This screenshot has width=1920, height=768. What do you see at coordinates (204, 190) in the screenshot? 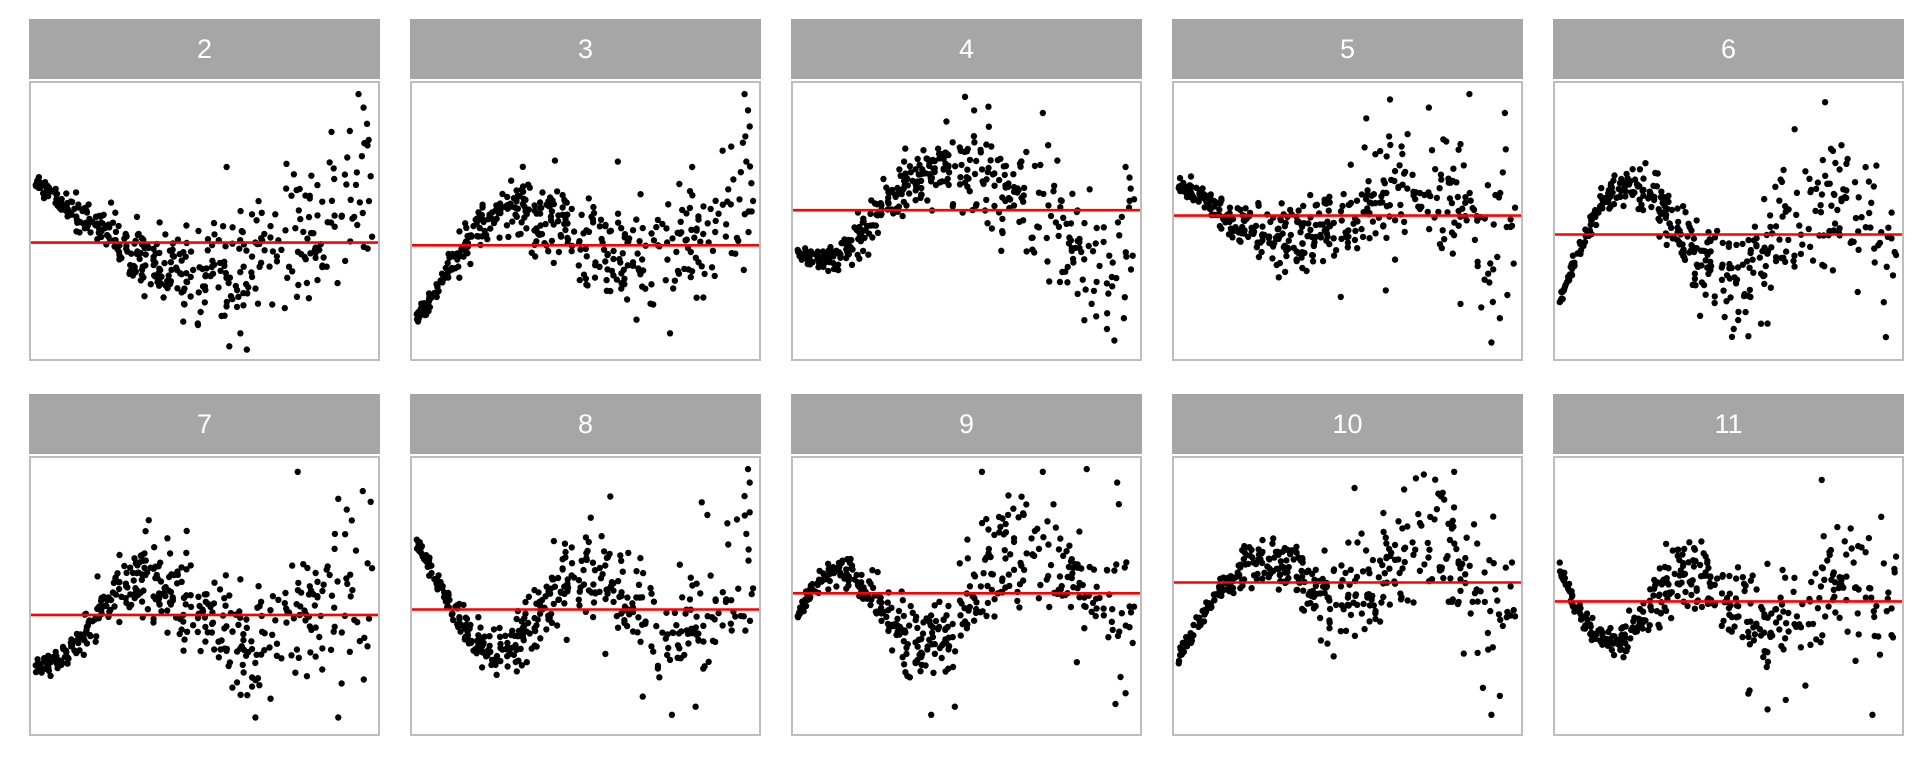
I see `facet-2: 2` at bounding box center [204, 190].